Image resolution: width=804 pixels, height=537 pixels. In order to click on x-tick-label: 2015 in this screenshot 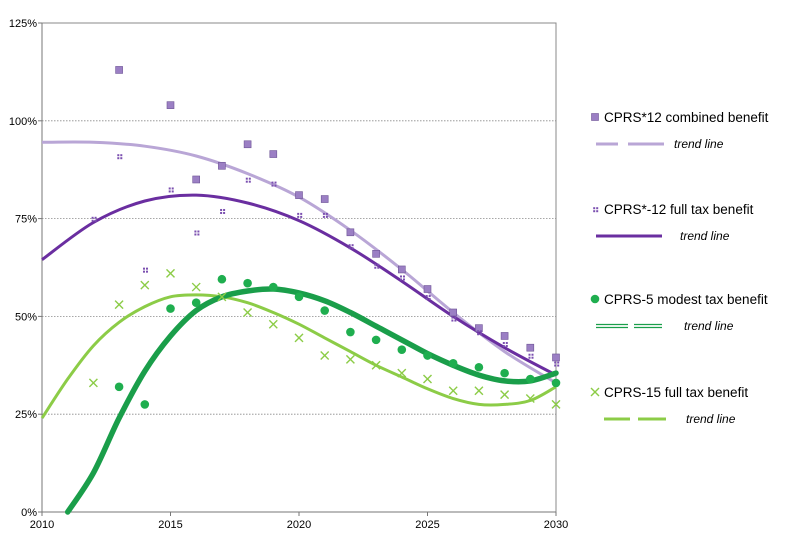, I will do `click(170, 525)`.